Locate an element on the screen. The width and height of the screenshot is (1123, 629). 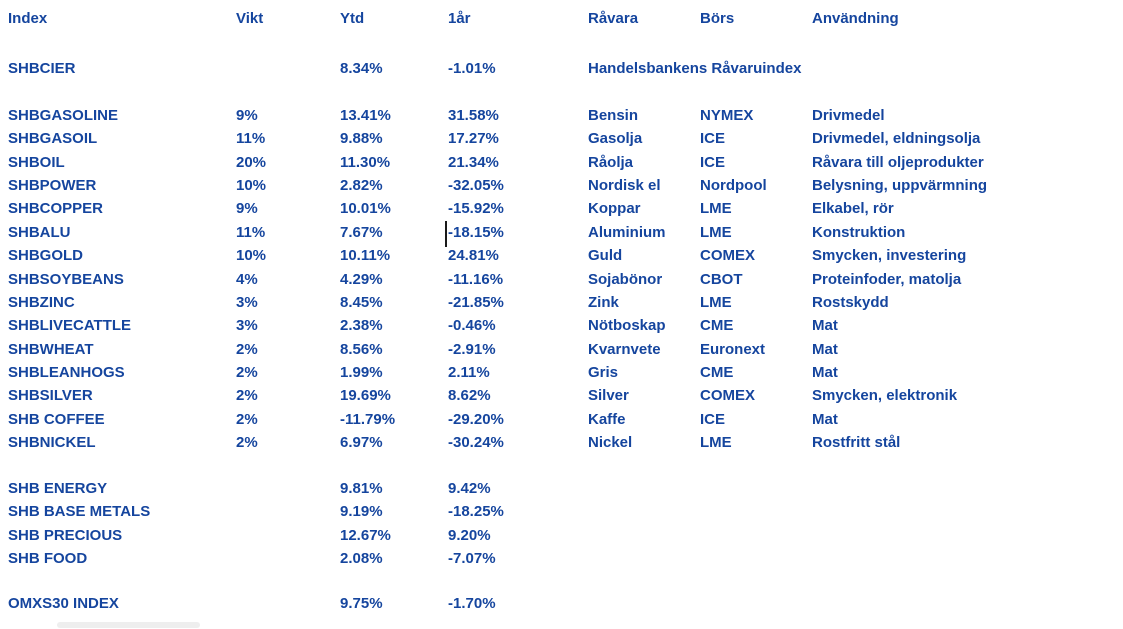
cell-ytd: 6.97% is located at coordinates (361, 443).